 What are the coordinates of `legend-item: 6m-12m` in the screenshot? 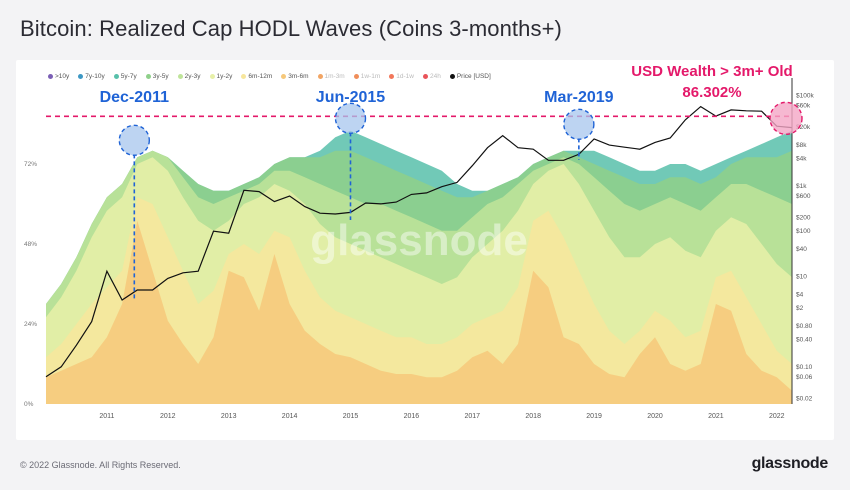 It's located at (256, 76).